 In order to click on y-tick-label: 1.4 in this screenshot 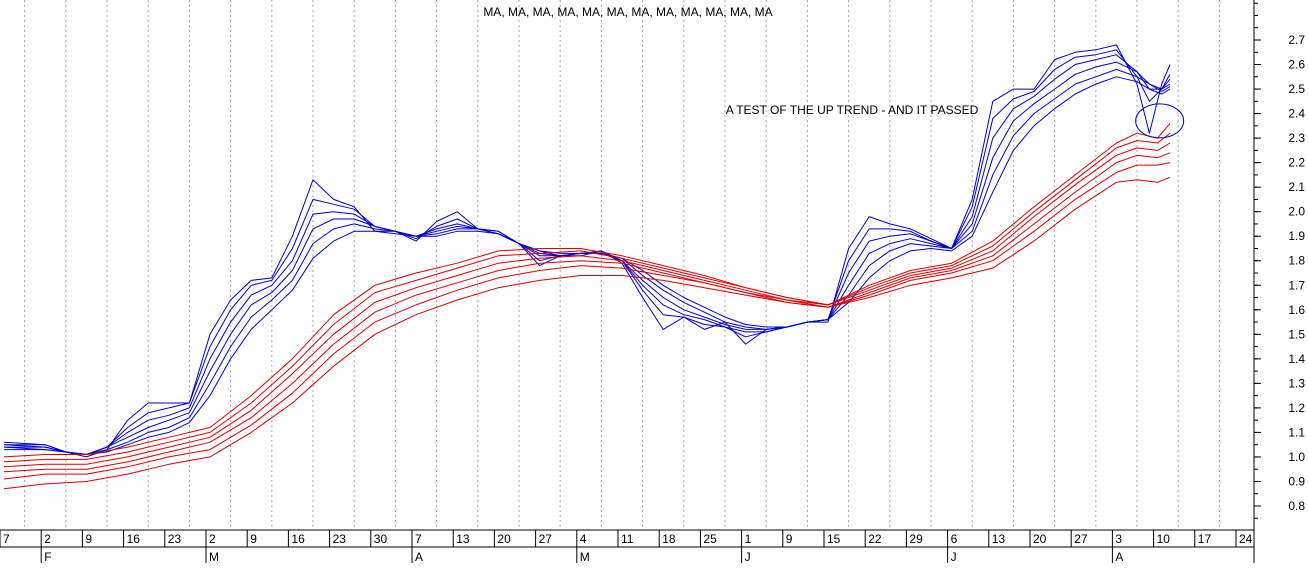, I will do `click(1296, 359)`.